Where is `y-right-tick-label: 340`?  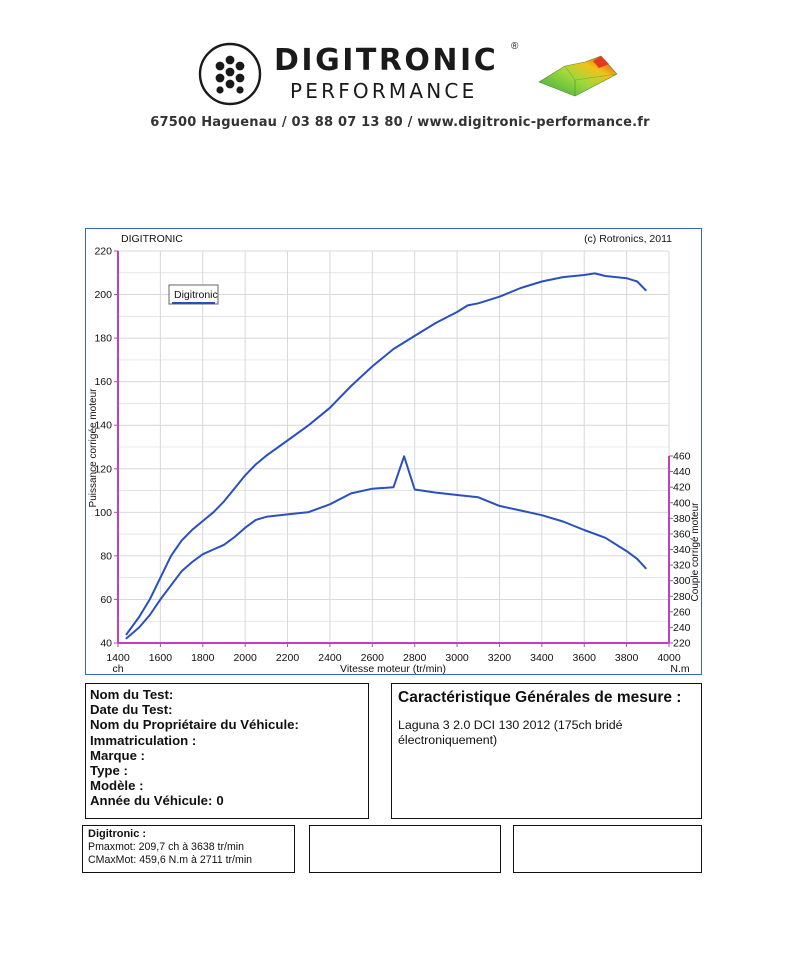
y-right-tick-label: 340 is located at coordinates (682, 550).